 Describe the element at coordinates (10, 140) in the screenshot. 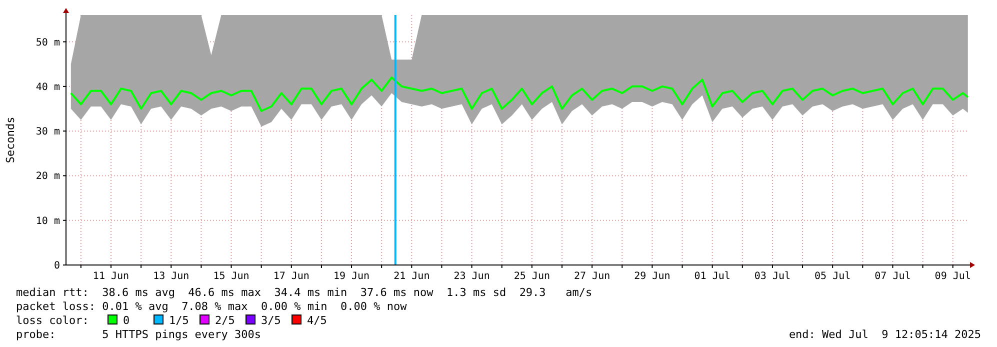

I see `y-axis-title: Seconds` at that location.